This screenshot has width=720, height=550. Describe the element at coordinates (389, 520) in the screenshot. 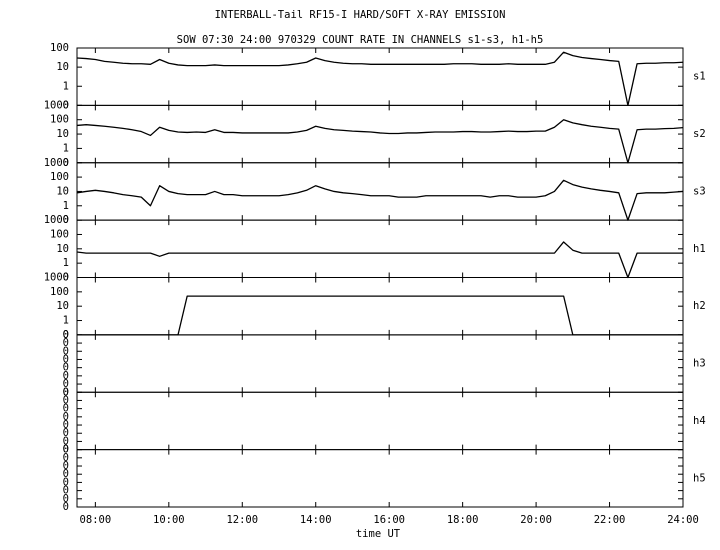

I see `x-tick-label: 16:00` at that location.